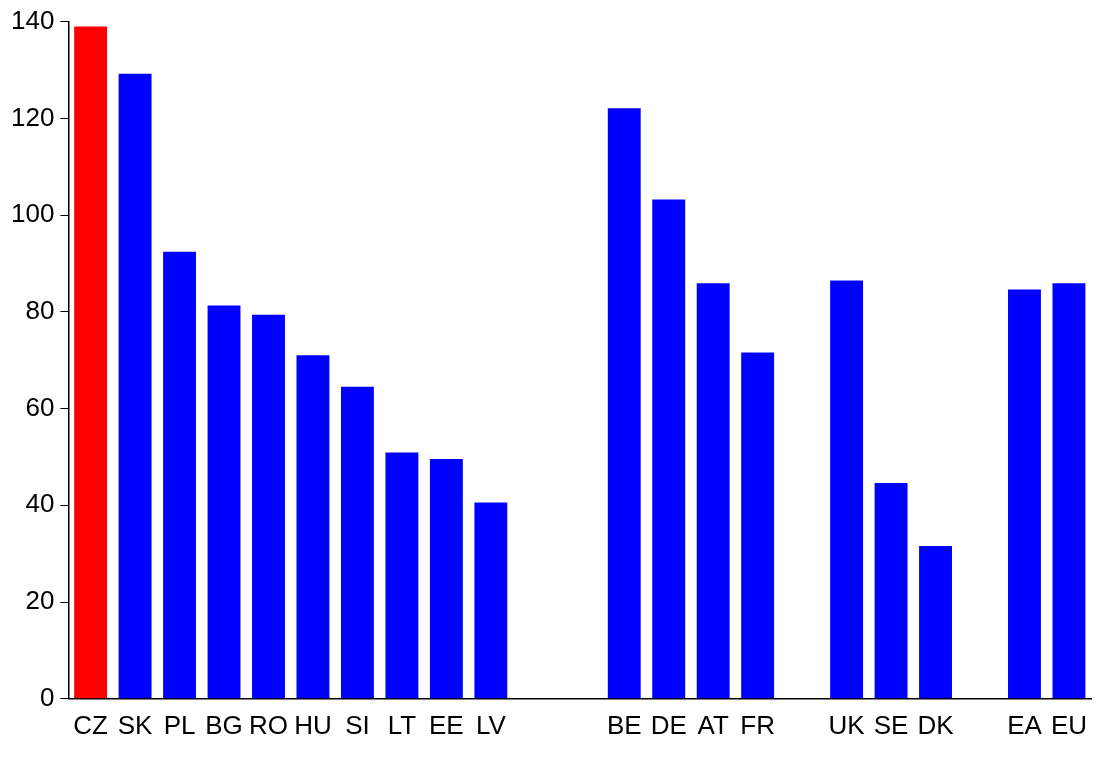 The width and height of the screenshot is (1099, 759). I want to click on y-tick-label: 80, so click(40, 310).